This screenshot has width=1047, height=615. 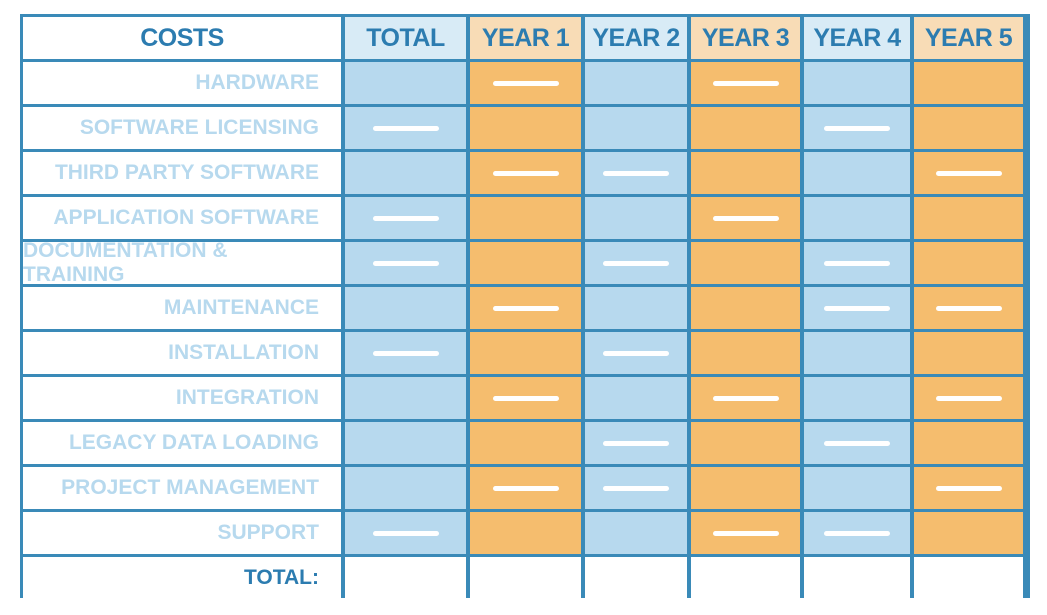 I want to click on footer-total-label: TOTAL:, so click(x=182, y=578).